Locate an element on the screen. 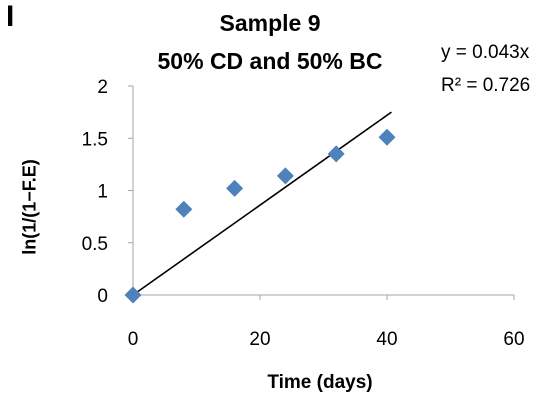 The image size is (550, 402). y-tick-label: 0.5 is located at coordinates (95, 244).